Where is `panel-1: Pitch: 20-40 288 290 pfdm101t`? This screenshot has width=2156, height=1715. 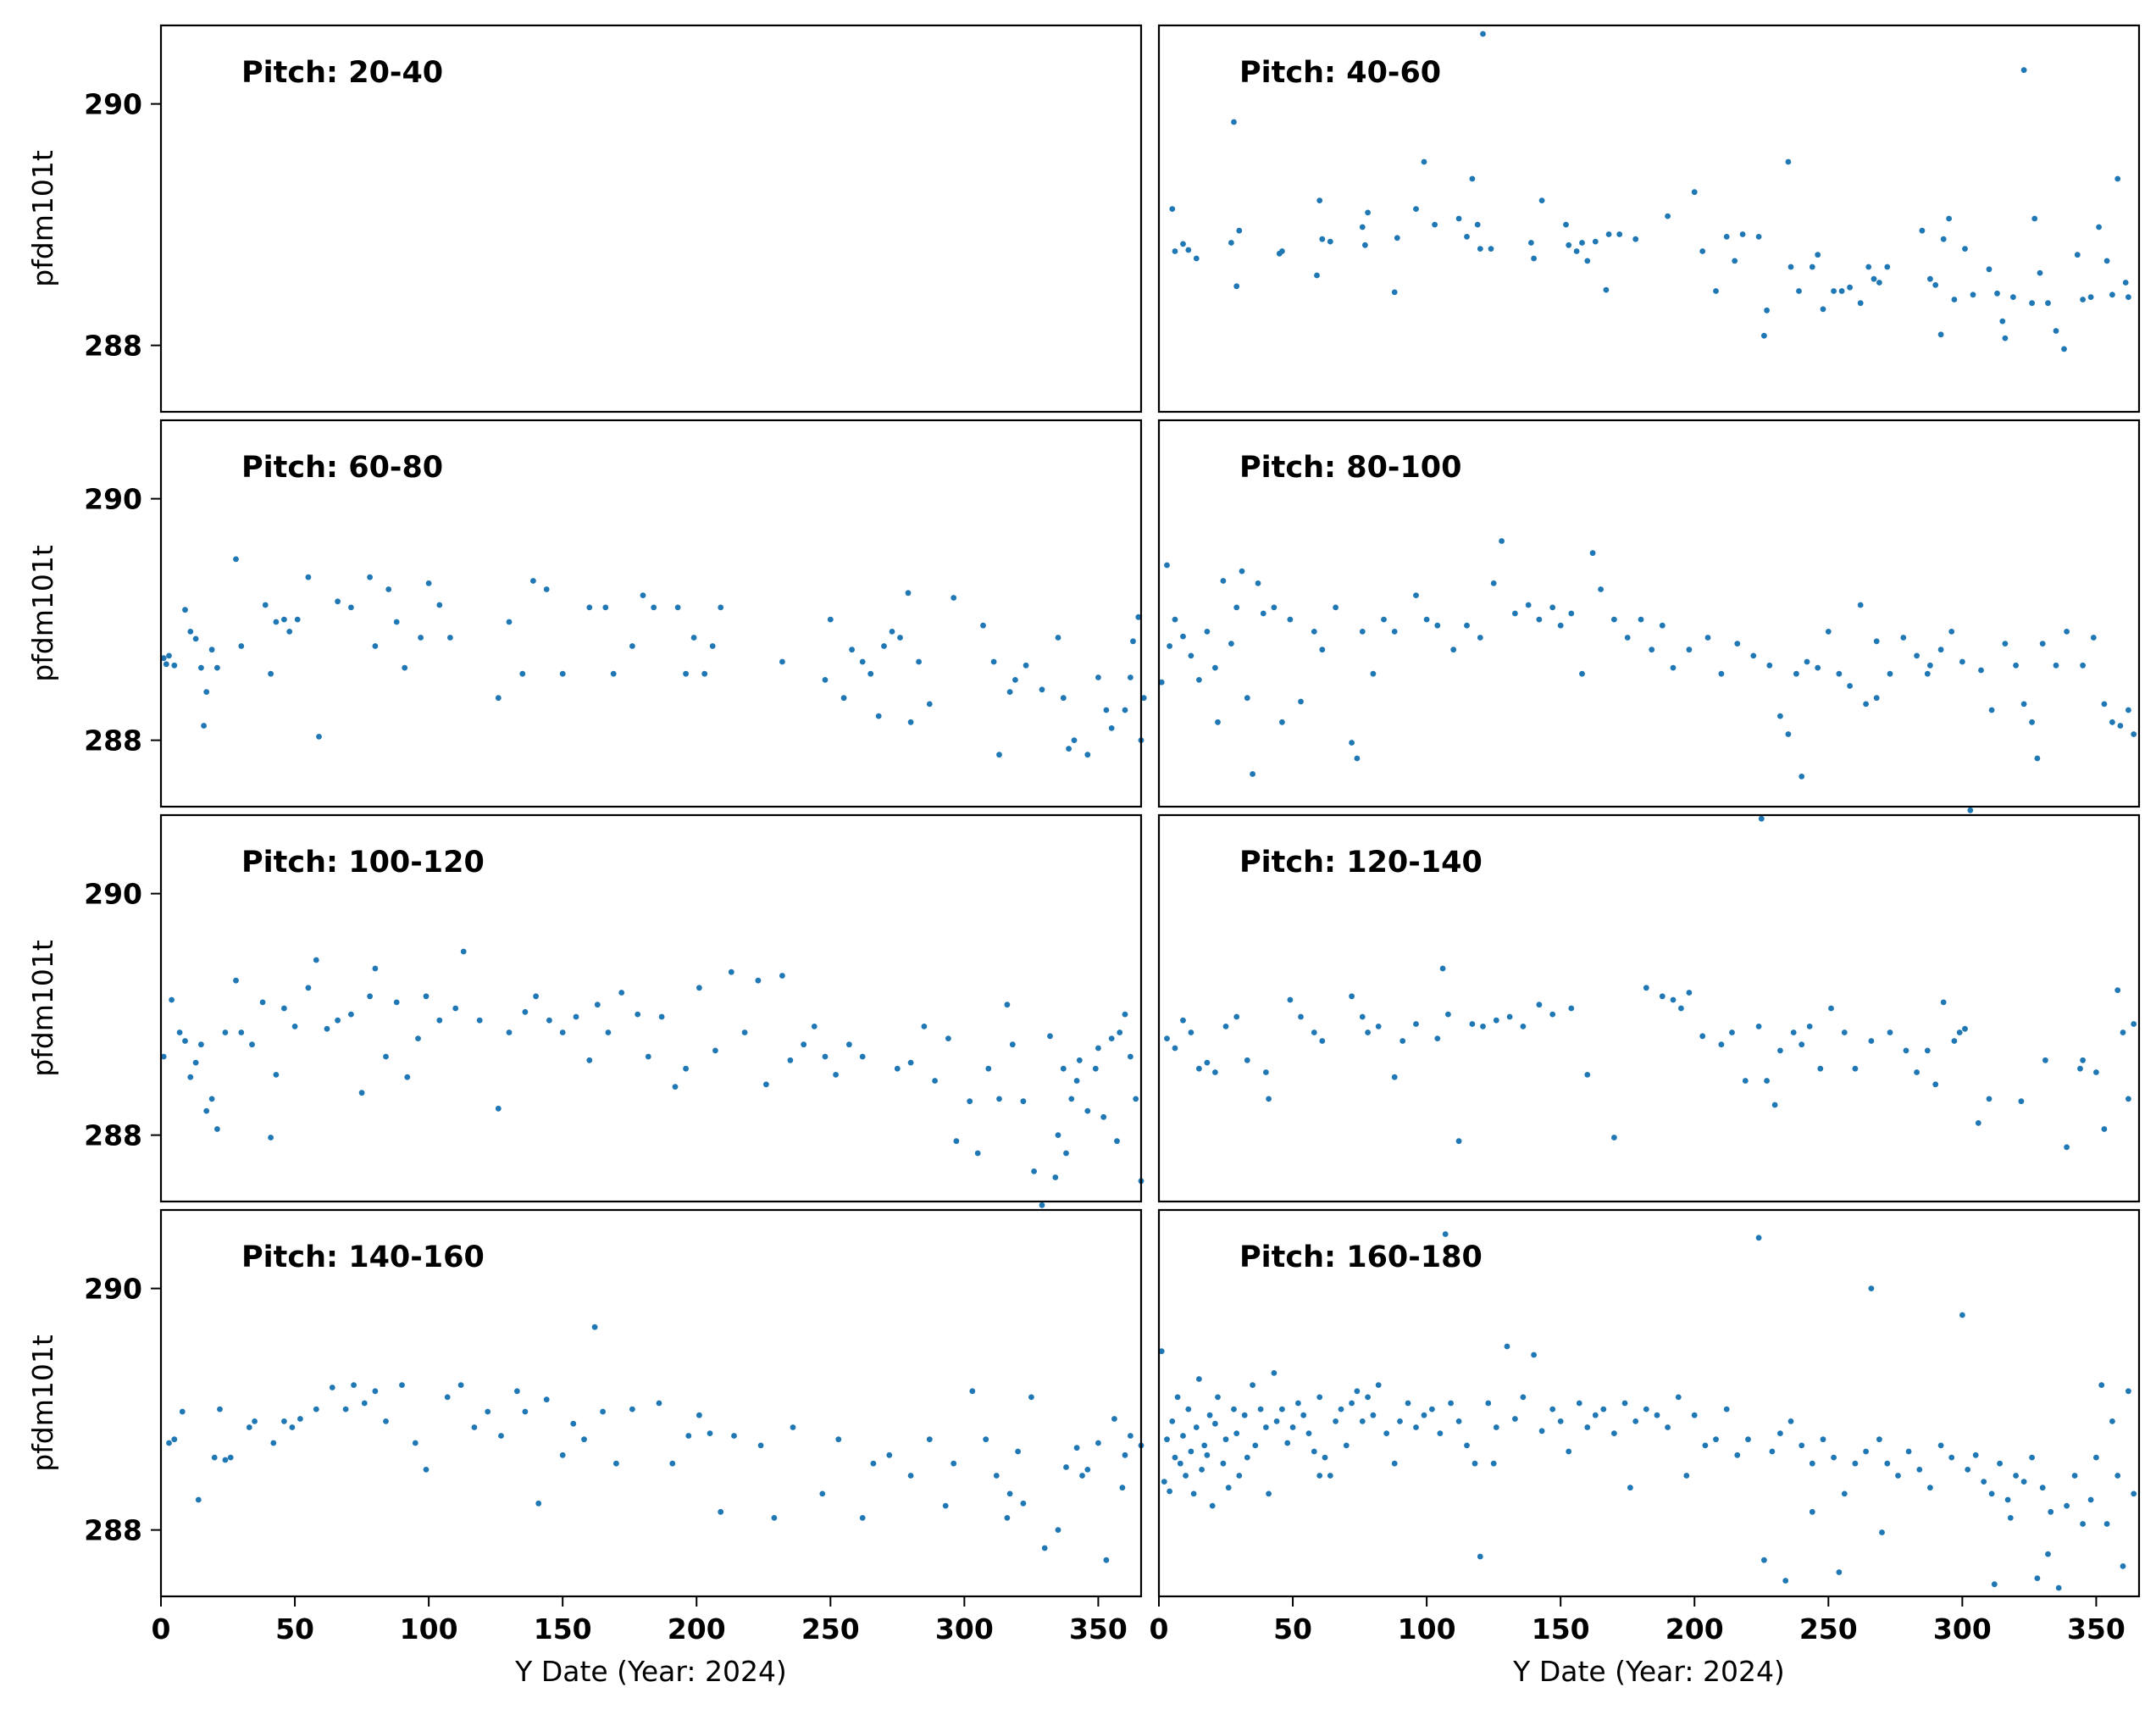 panel-1: Pitch: 20-40 288 290 pfdm101t is located at coordinates (584, 218).